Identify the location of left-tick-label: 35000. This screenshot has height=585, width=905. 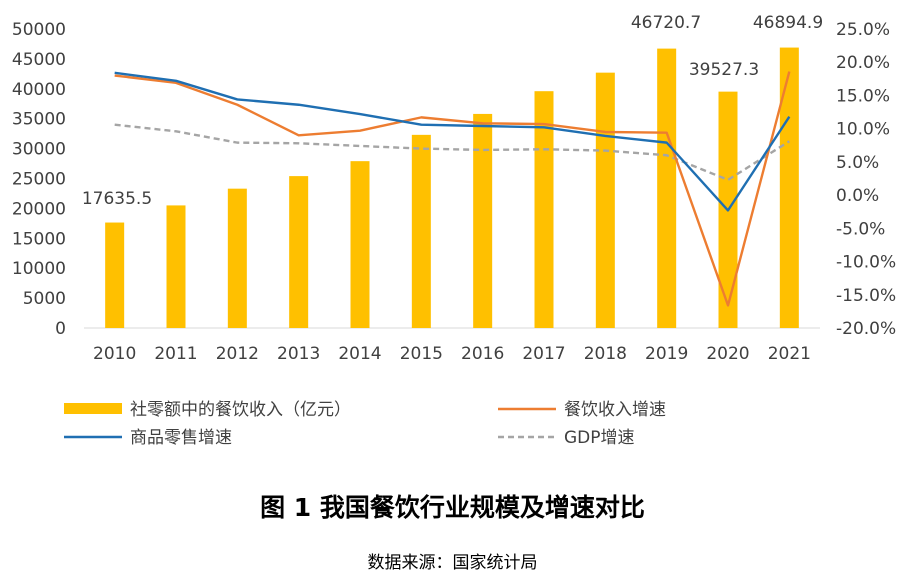
(39, 120).